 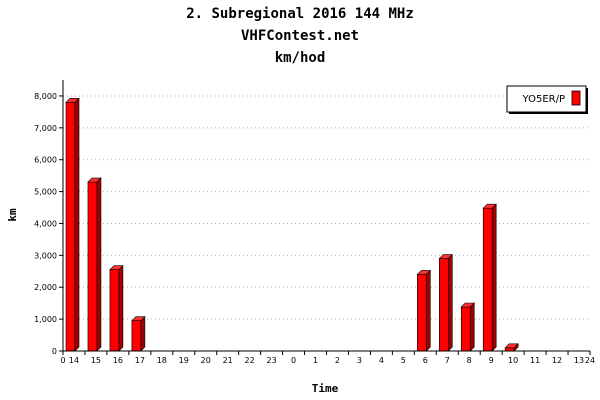 I want to click on legend-label: YO5ER/P, so click(x=543, y=99).